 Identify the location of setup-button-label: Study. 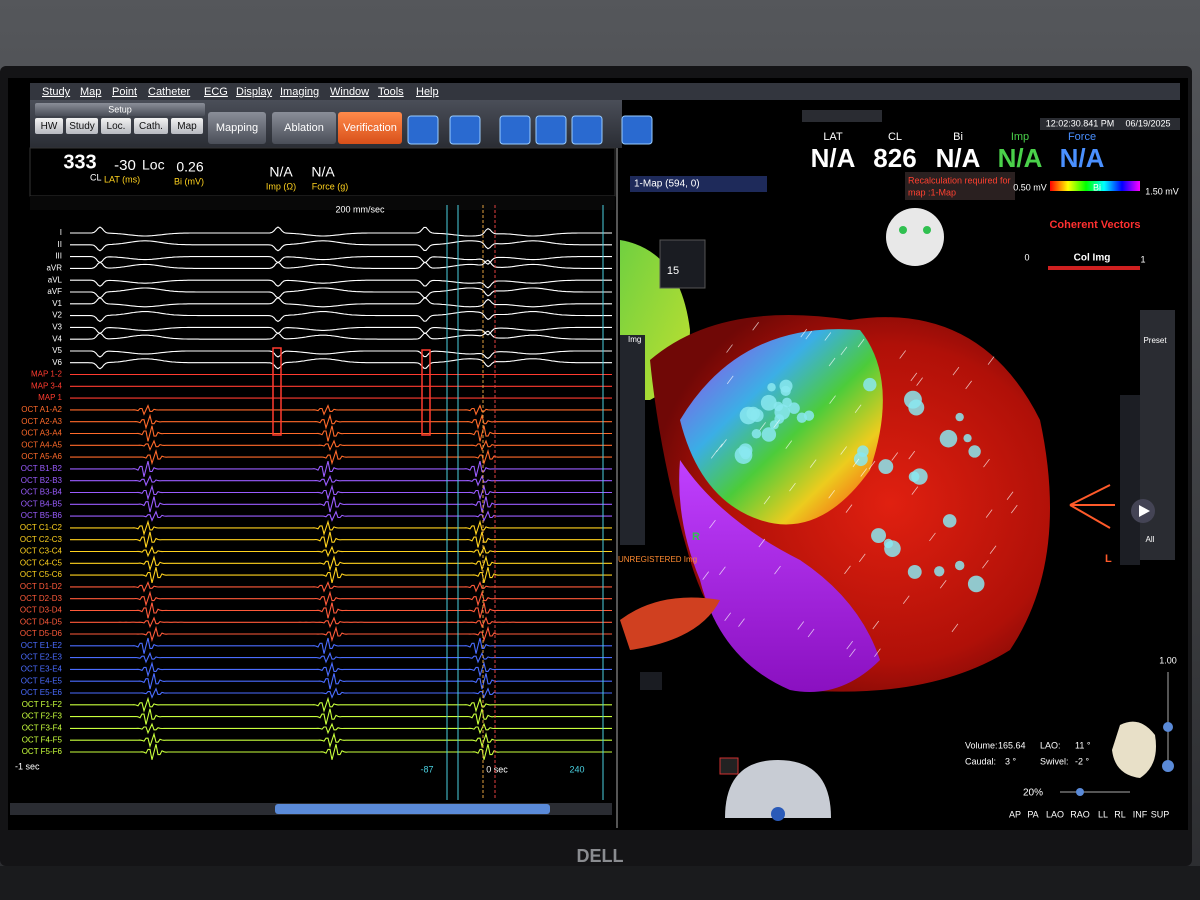
(82, 126).